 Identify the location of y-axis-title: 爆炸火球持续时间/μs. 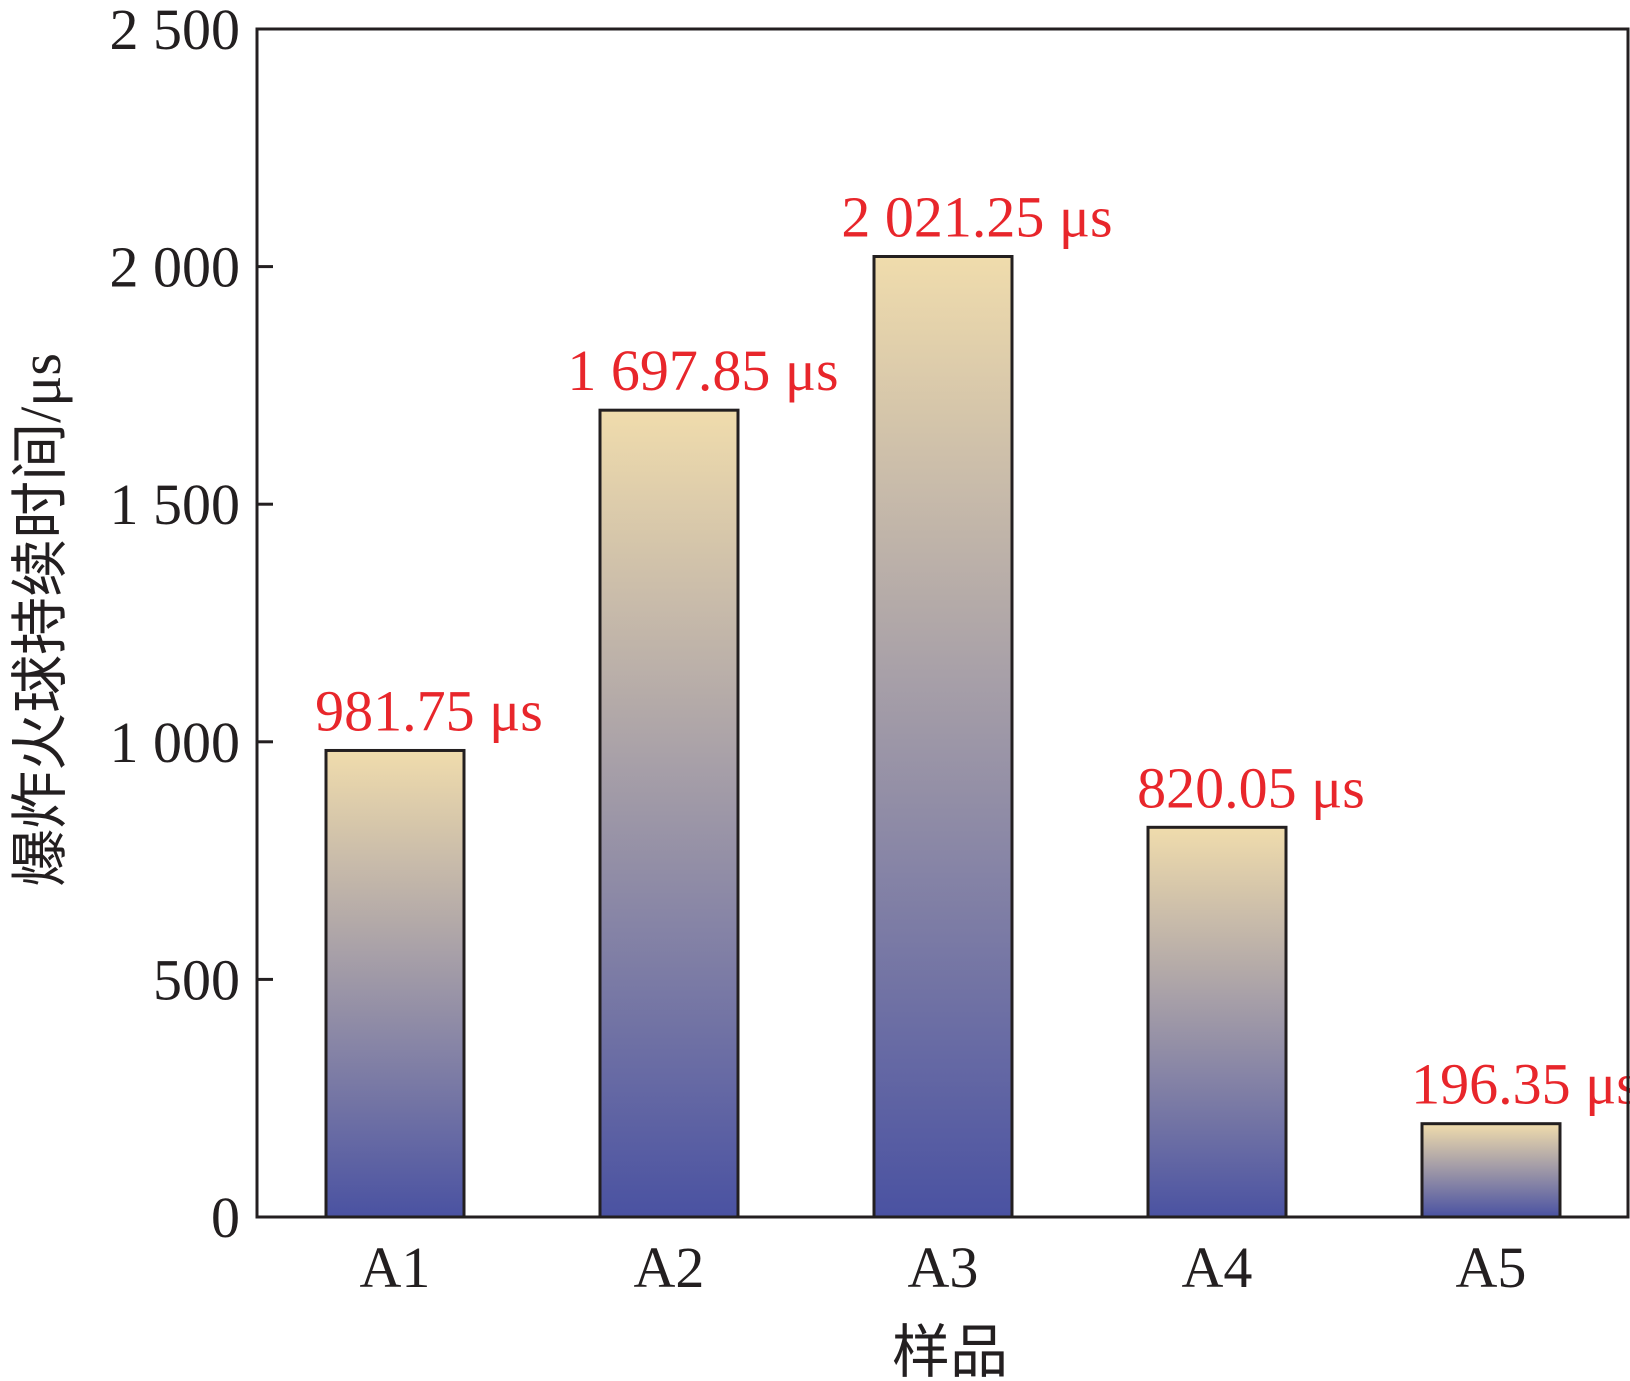
(40, 620).